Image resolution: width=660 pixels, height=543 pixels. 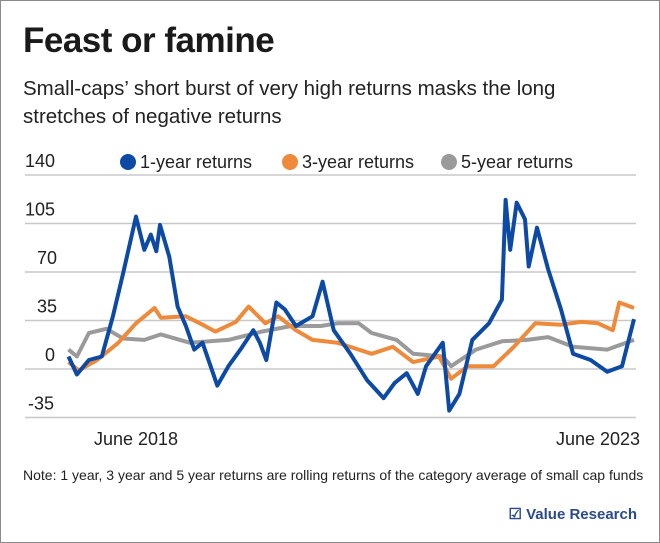 What do you see at coordinates (515, 514) in the screenshot?
I see `checkbox-logo-icon: ☑` at bounding box center [515, 514].